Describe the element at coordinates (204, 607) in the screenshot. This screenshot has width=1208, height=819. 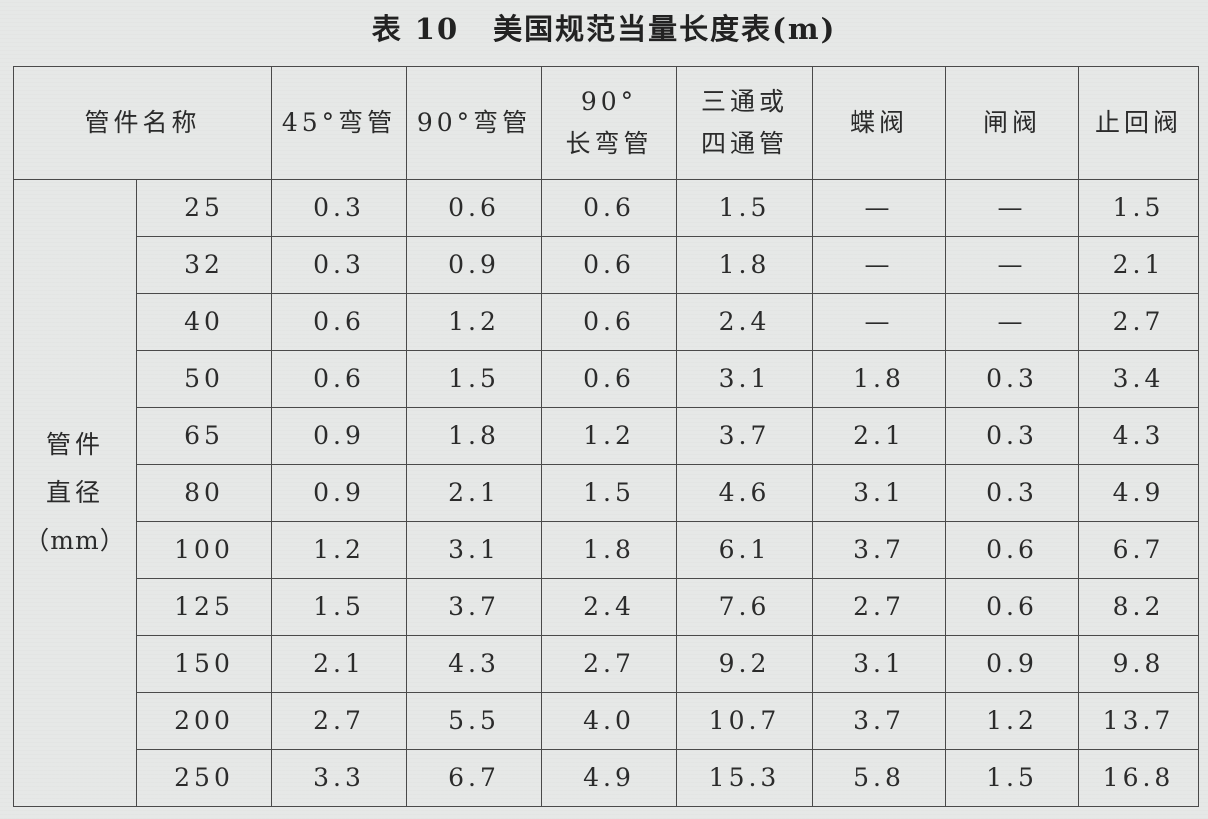
I see `diameter-cell: 125` at that location.